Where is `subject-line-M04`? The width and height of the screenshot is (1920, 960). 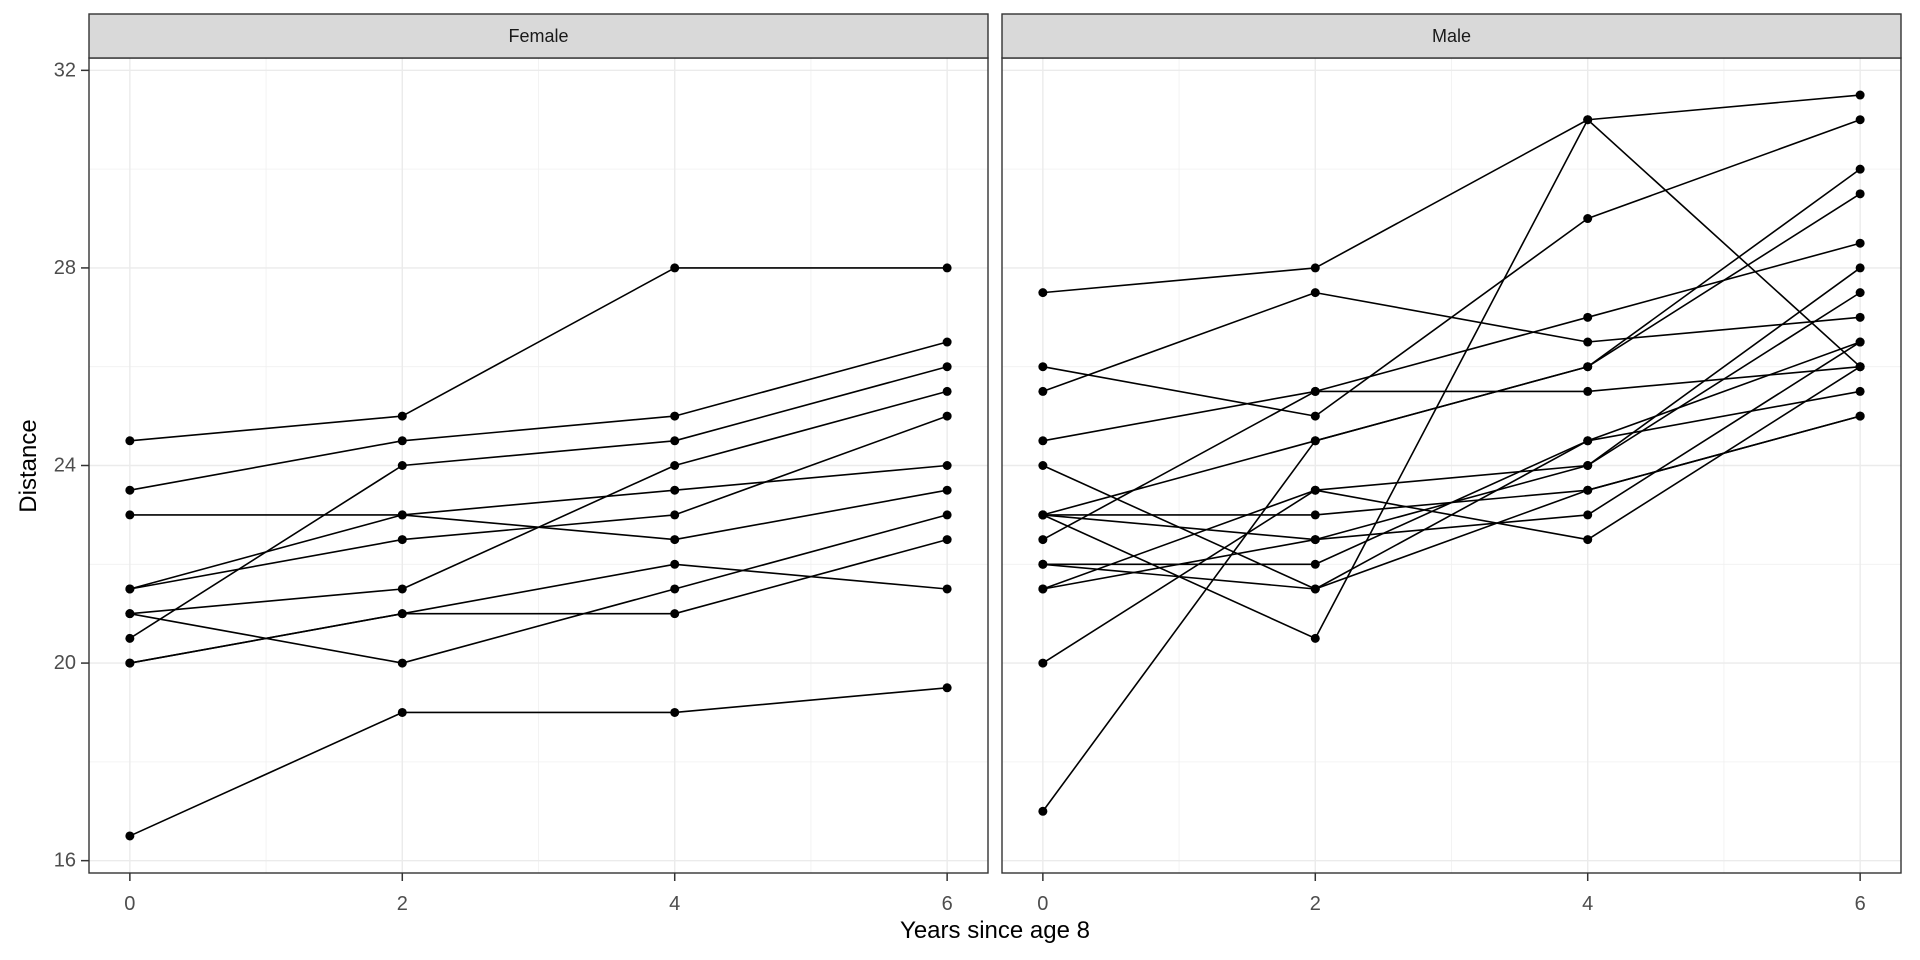
subject-line-M04 is located at coordinates (1451, 342).